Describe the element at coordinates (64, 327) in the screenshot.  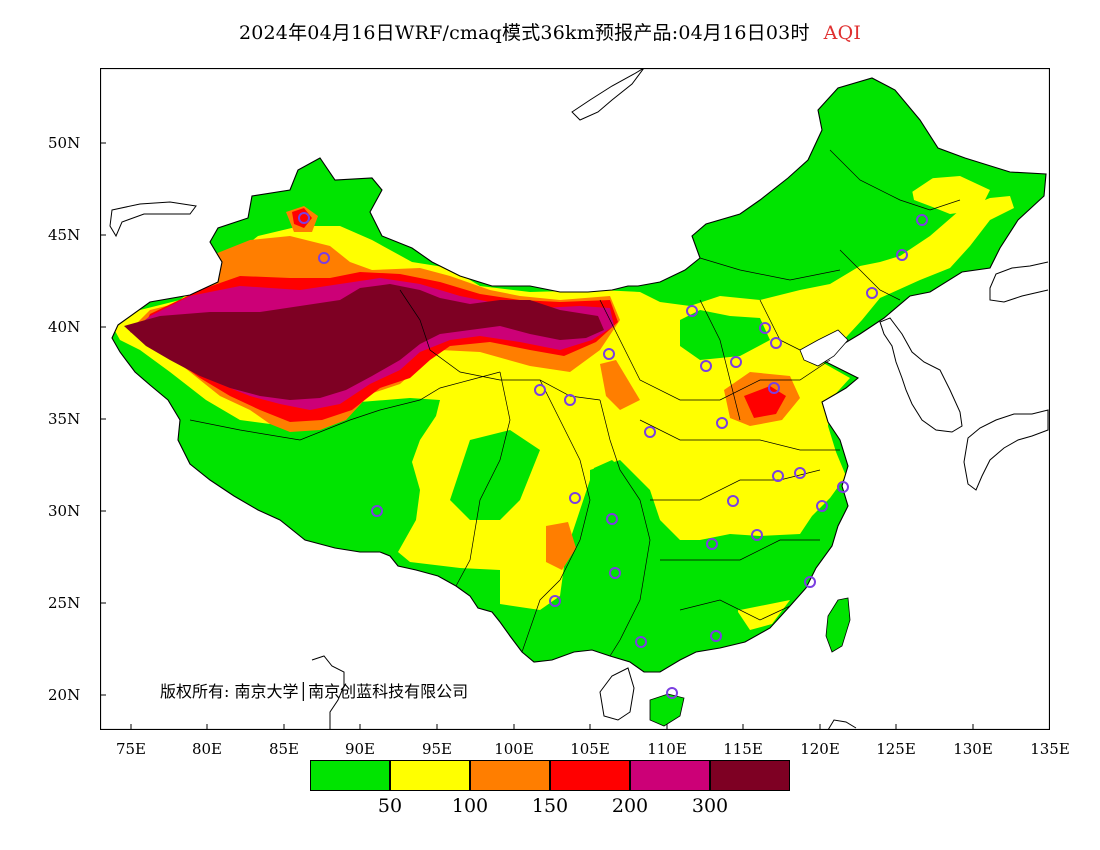
I see `lat-label-40n: 40N` at that location.